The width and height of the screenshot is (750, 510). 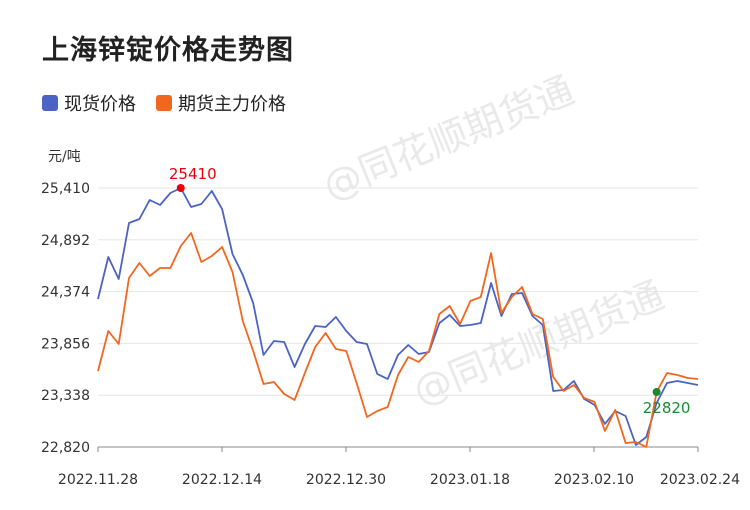 I want to click on watermark-0: @同花顺期货通, so click(x=448, y=138).